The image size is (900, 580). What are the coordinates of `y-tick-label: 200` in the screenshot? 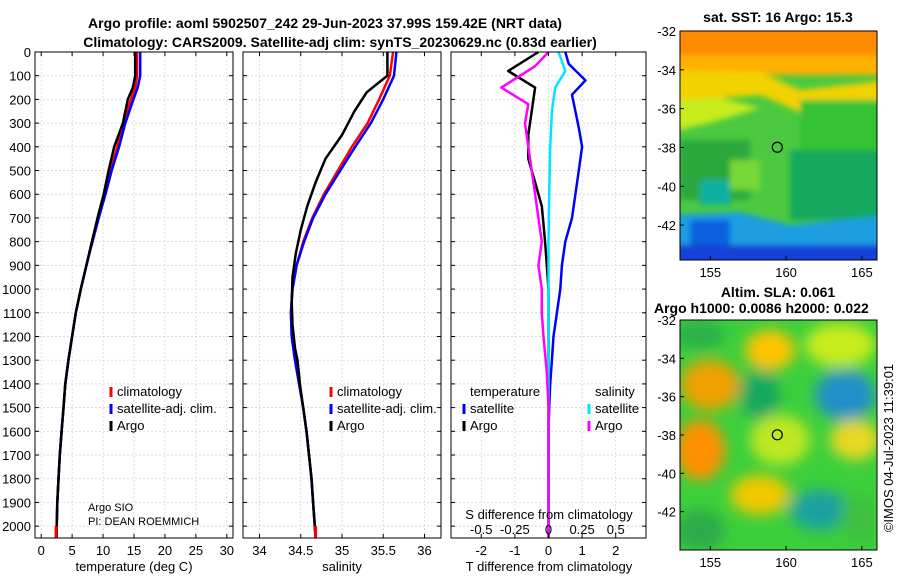 It's located at (20, 99).